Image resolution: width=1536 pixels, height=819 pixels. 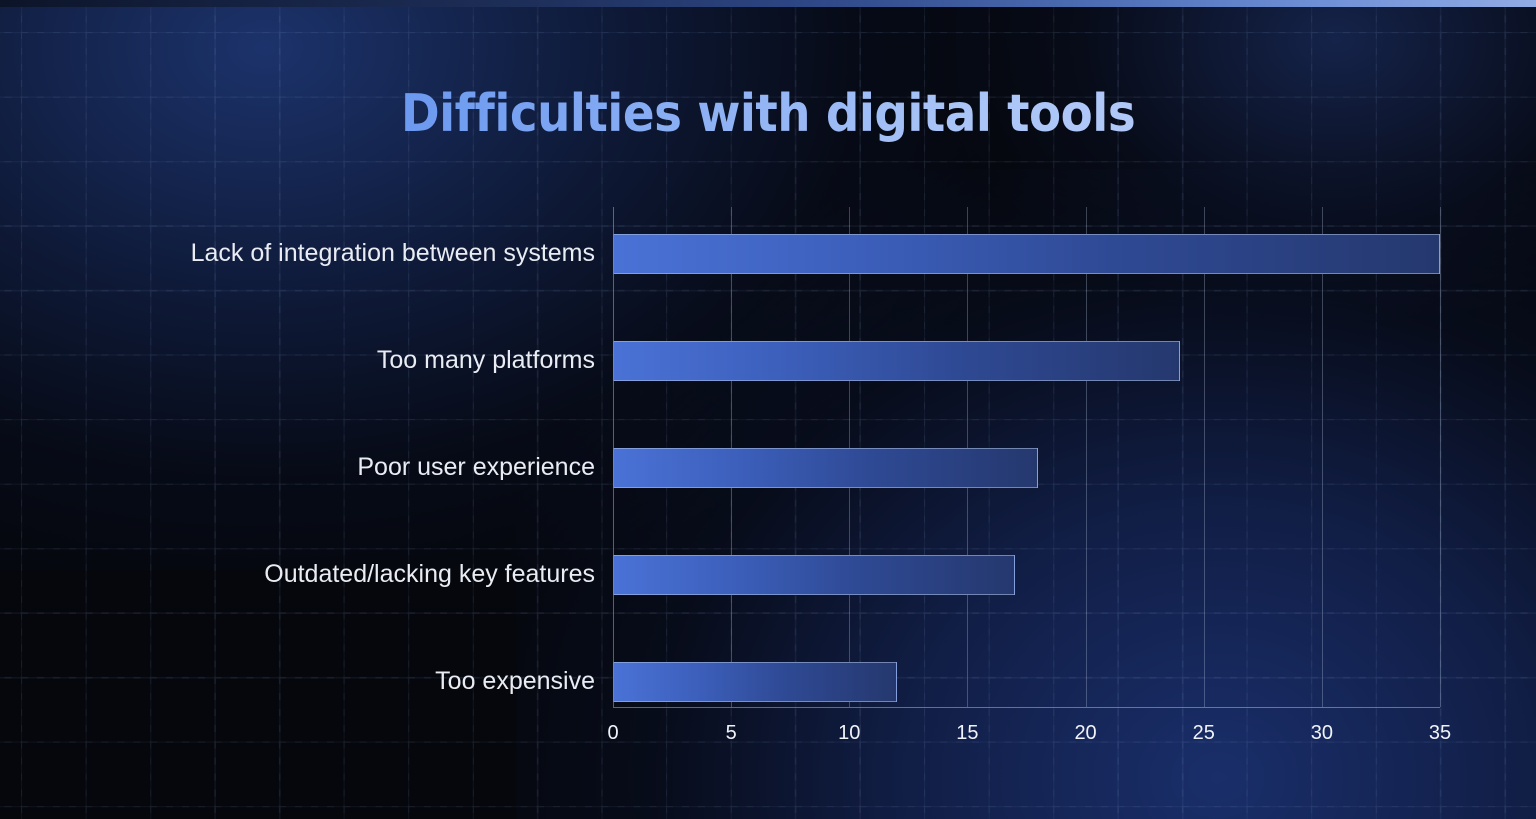 What do you see at coordinates (731, 733) in the screenshot?
I see `x-tick-label: 5` at bounding box center [731, 733].